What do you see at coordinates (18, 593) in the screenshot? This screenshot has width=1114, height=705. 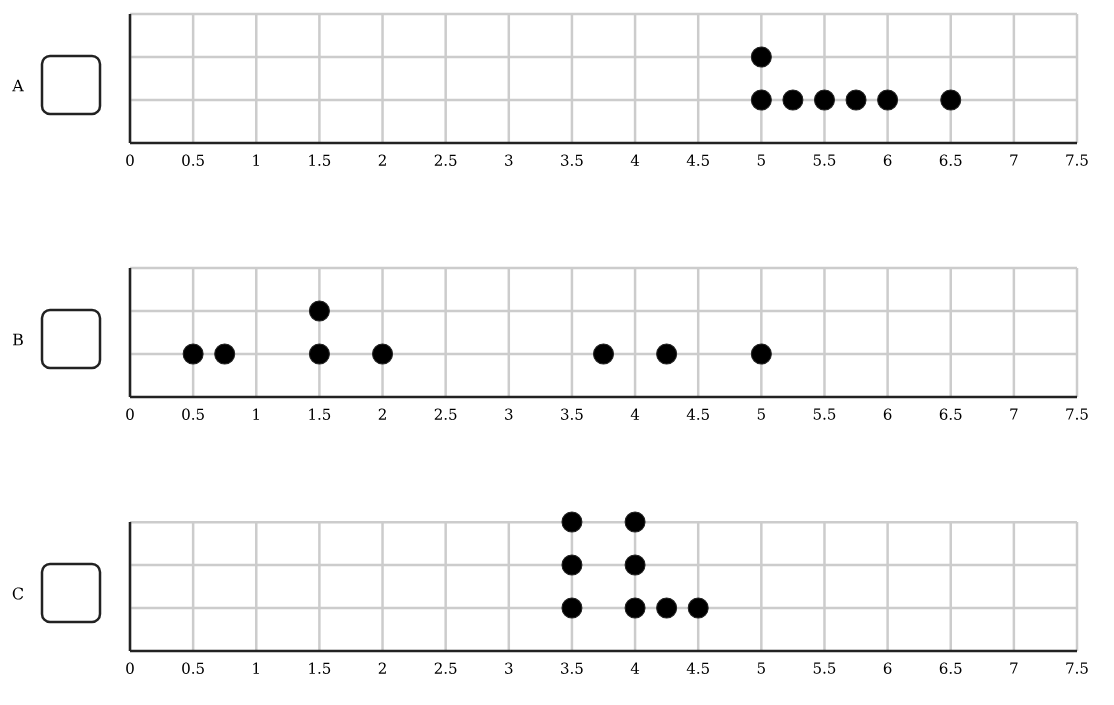 I see `y-axis-title: C` at bounding box center [18, 593].